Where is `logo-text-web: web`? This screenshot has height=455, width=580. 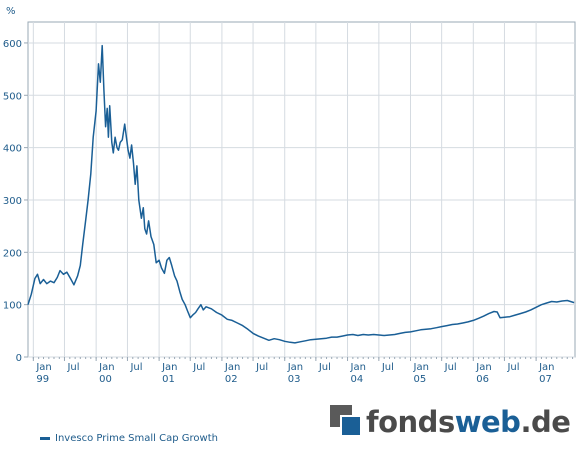 logo-text-web: web is located at coordinates (487, 422).